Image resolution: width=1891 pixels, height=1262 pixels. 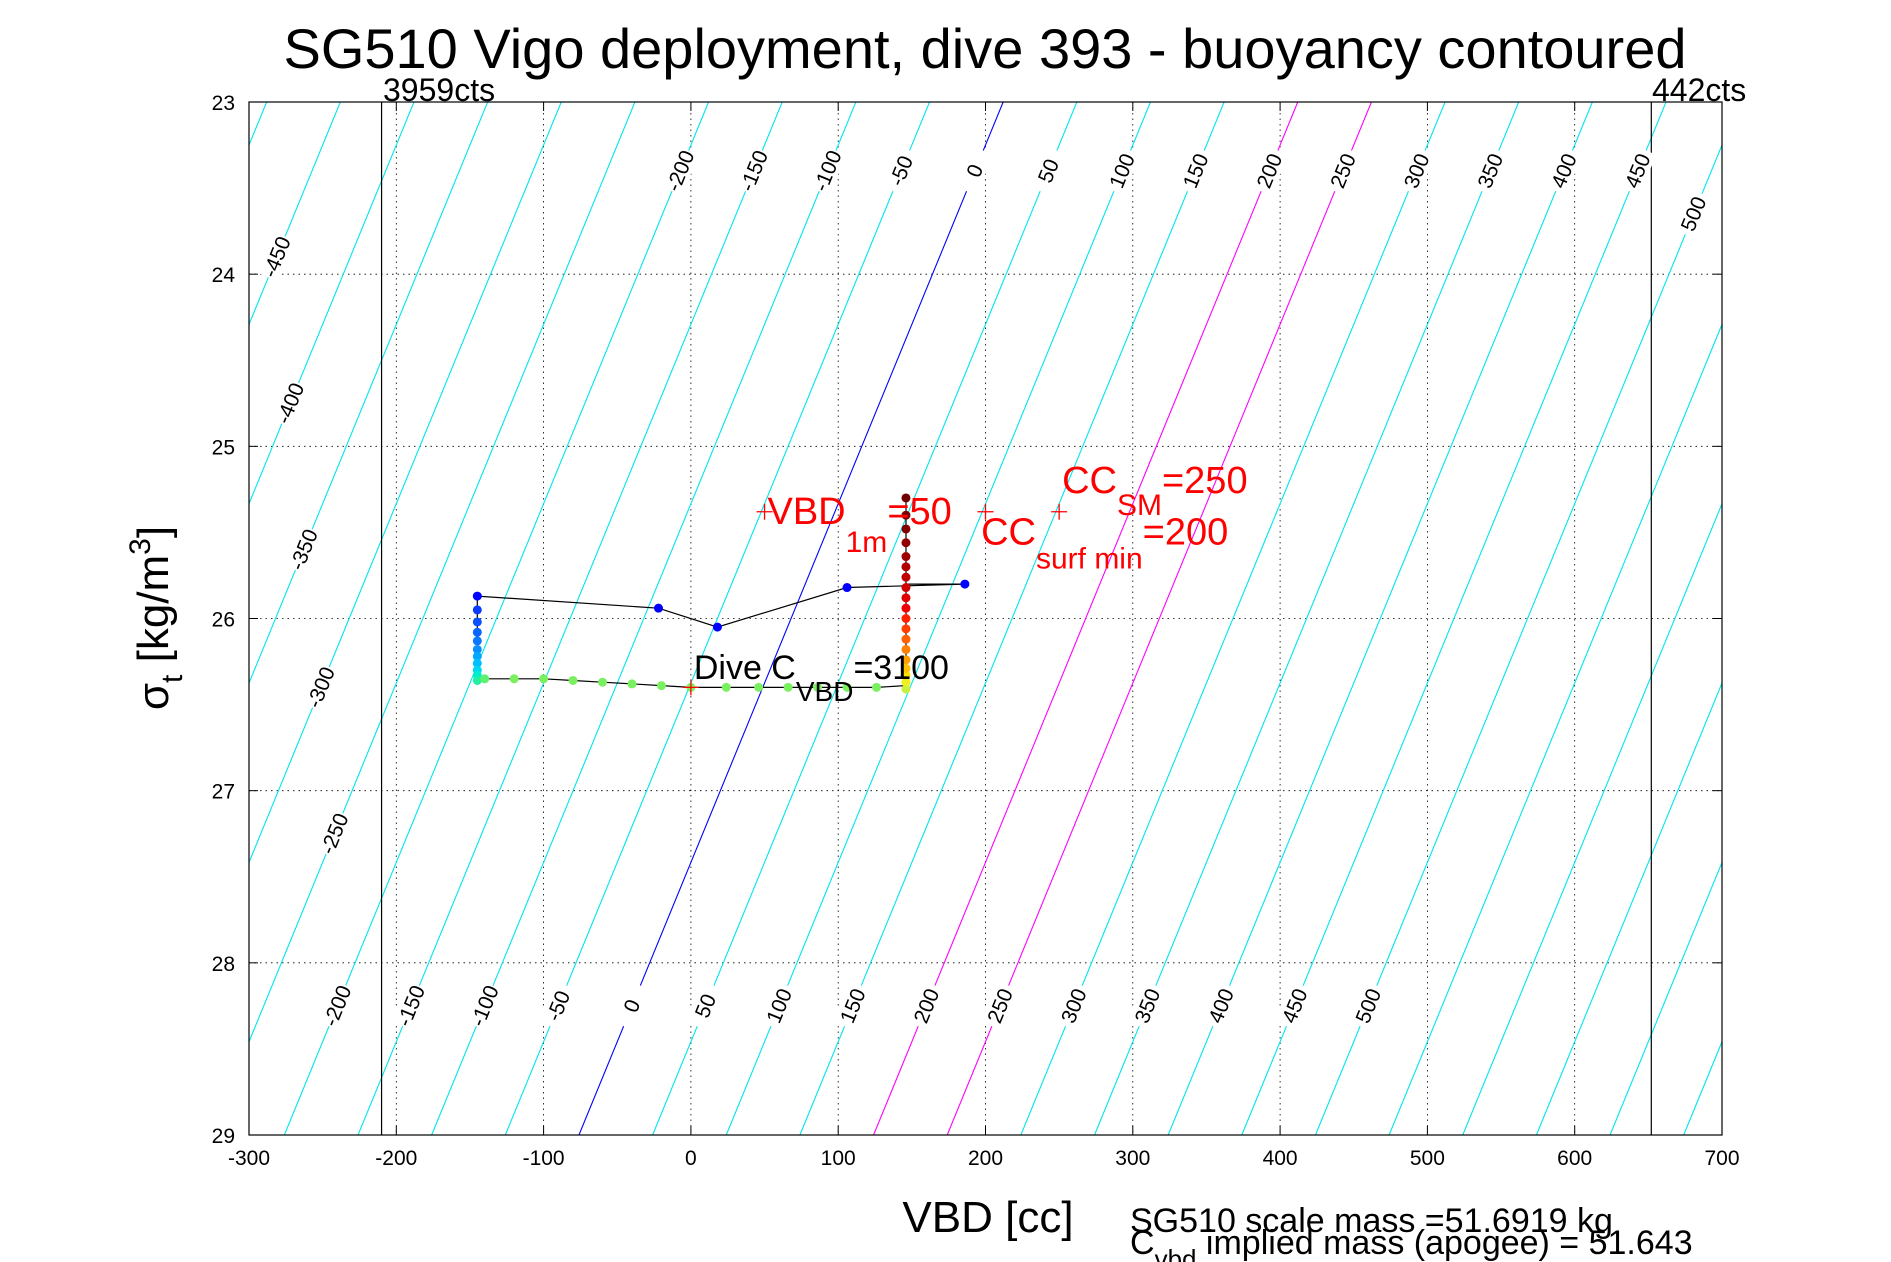 What do you see at coordinates (224, 275) in the screenshot?
I see `y-tick-label: 24` at bounding box center [224, 275].